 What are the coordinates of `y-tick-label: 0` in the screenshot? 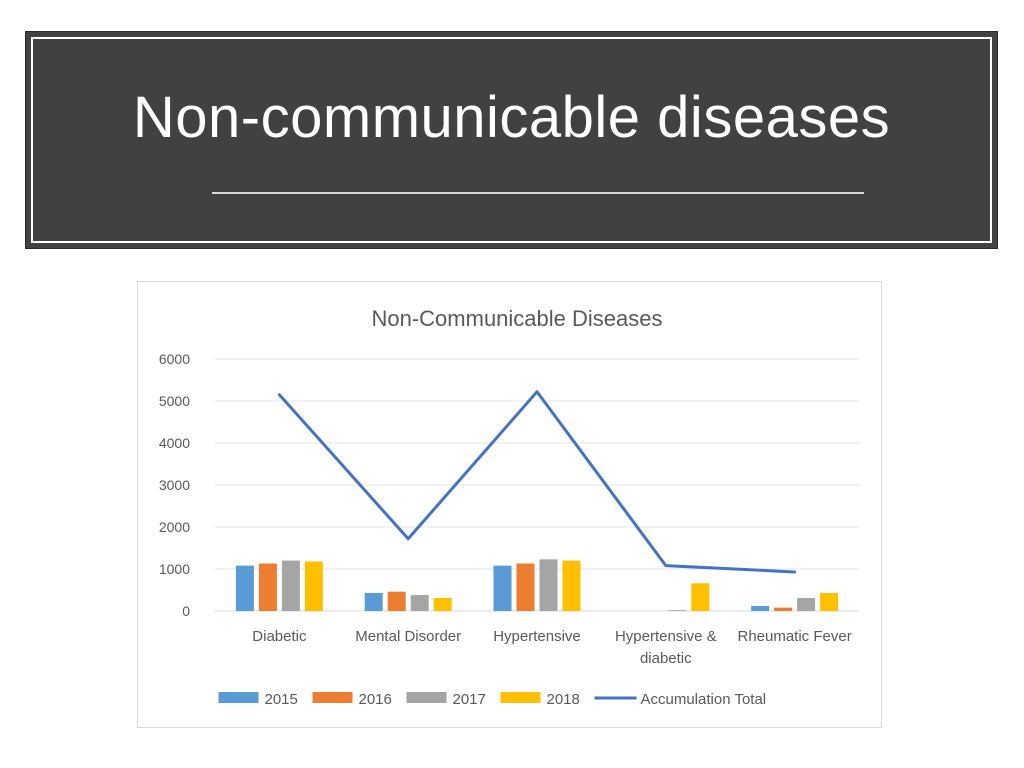 It's located at (186, 611).